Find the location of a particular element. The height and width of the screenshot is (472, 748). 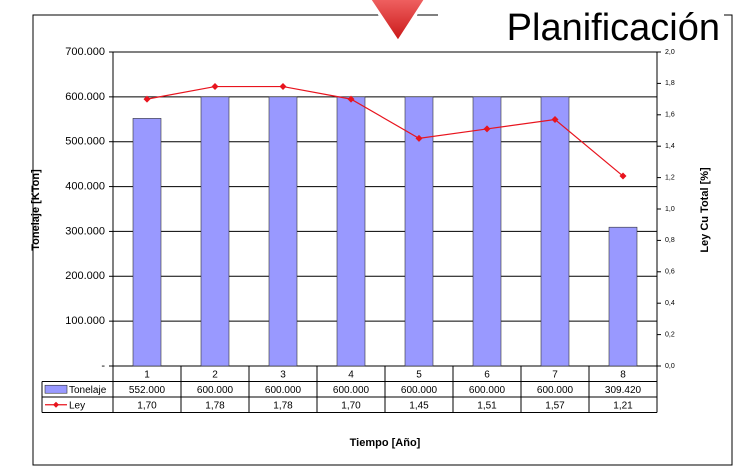

data-table-value: 309.420 is located at coordinates (623, 390).